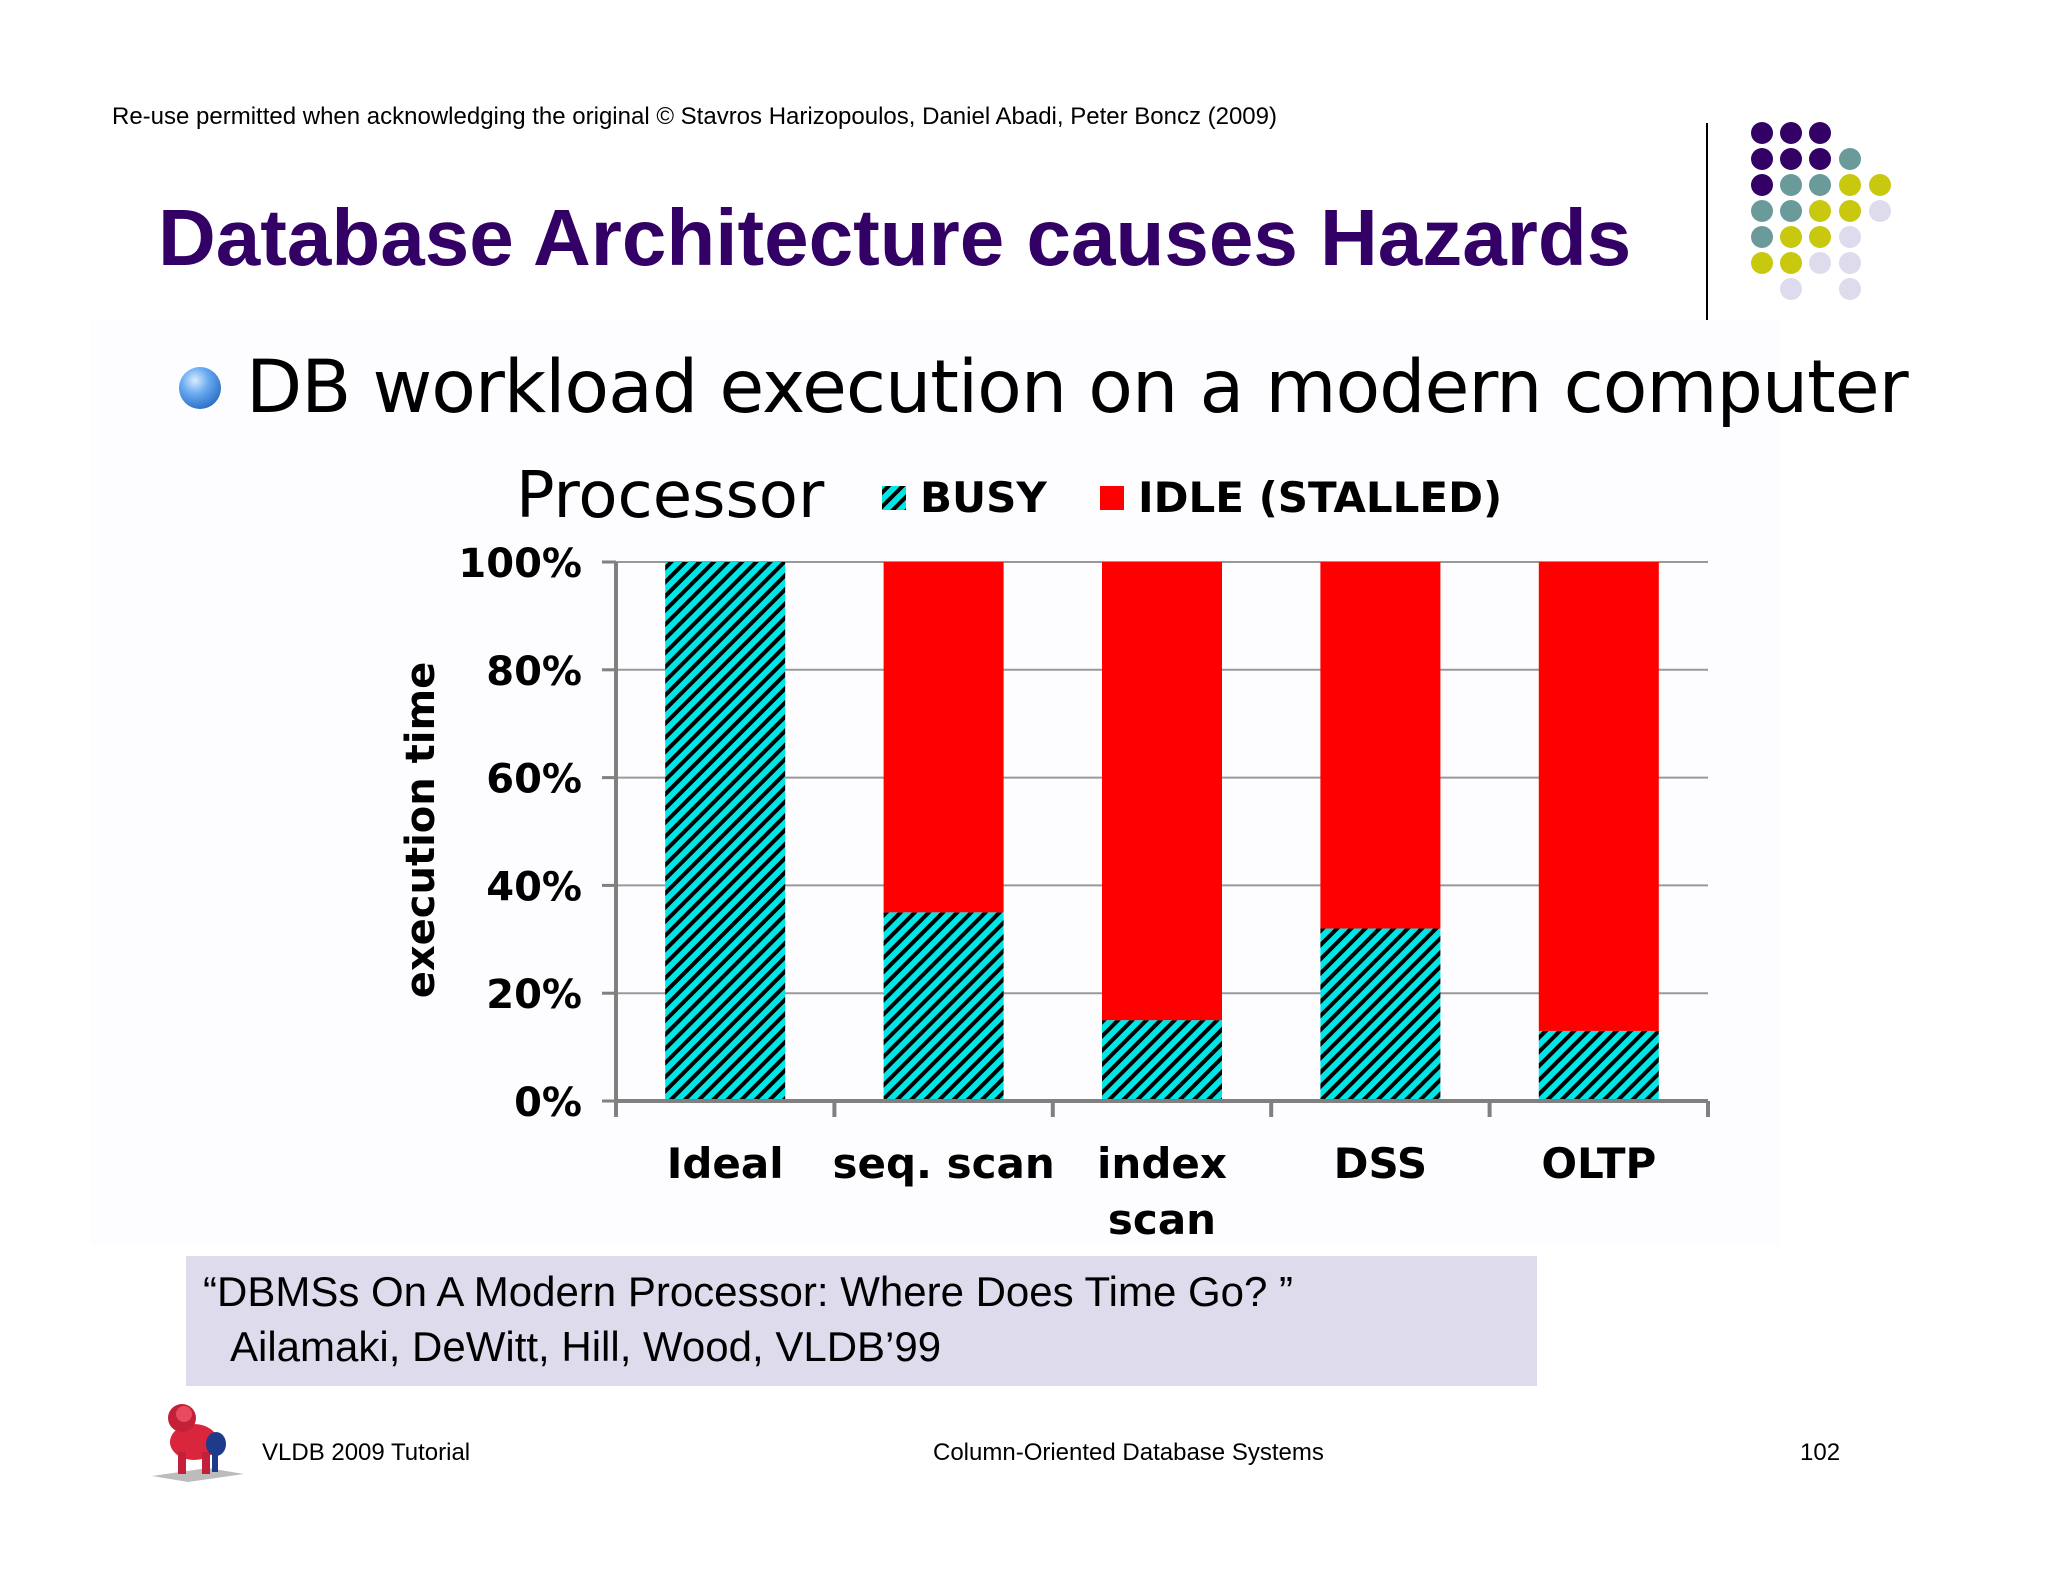  Describe the element at coordinates (200, 388) in the screenshot. I see `bullet-ball-icon` at that location.